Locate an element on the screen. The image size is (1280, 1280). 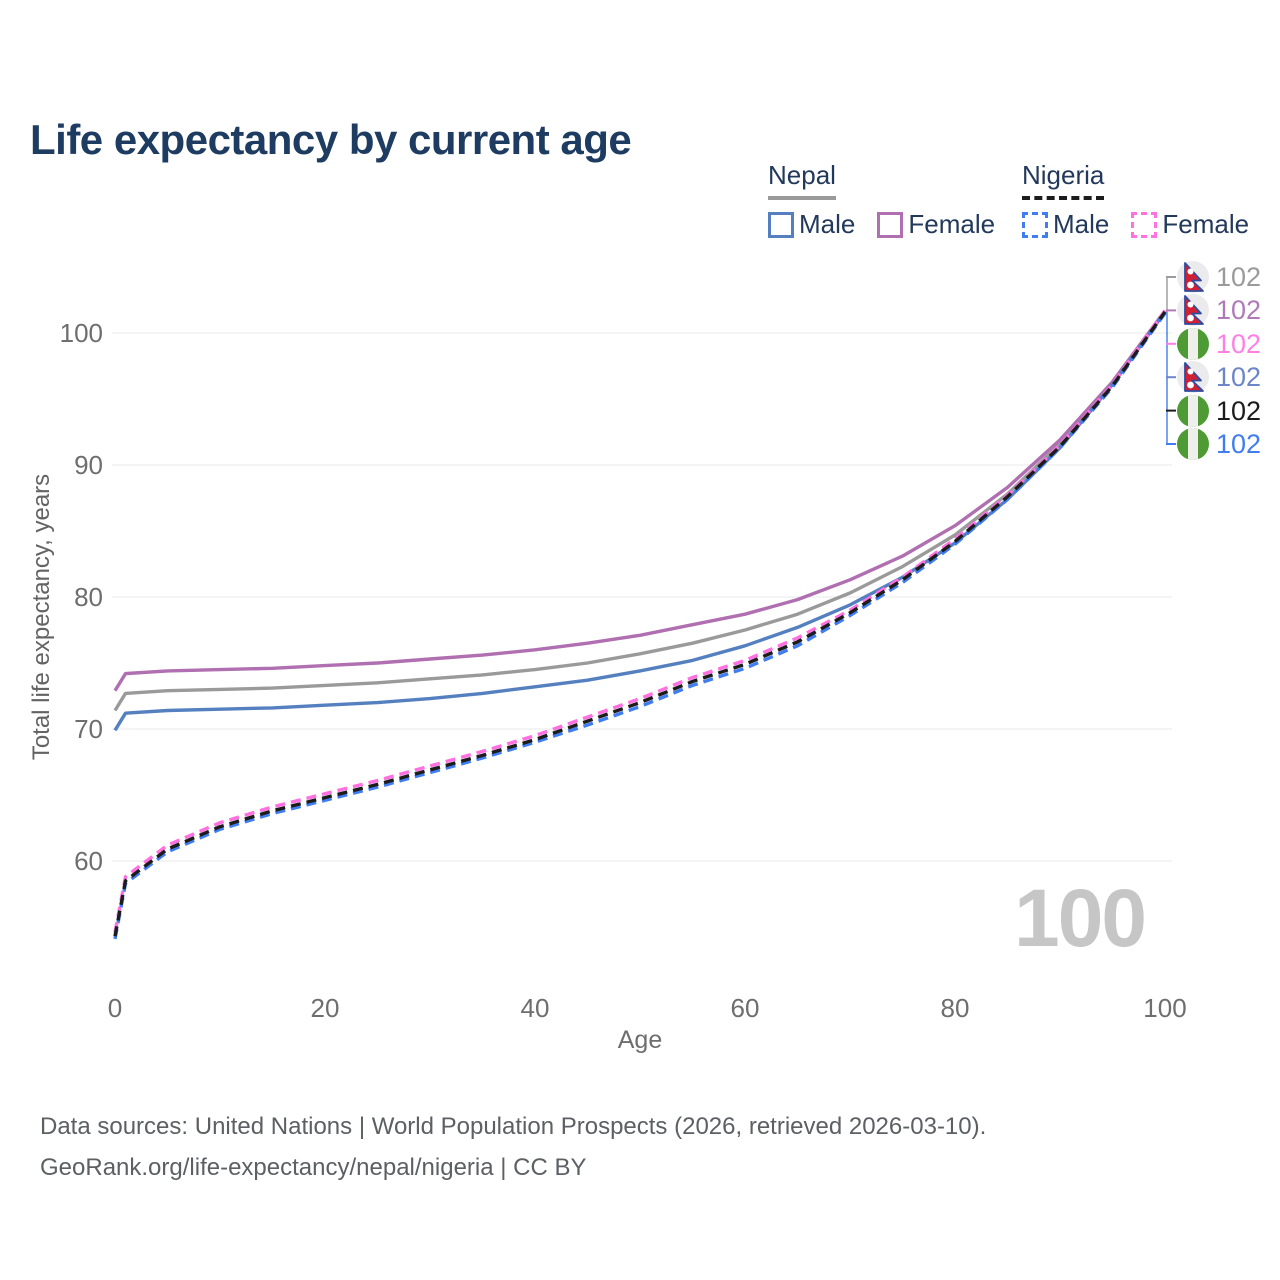
y-tick-label: 90 is located at coordinates (88, 465).